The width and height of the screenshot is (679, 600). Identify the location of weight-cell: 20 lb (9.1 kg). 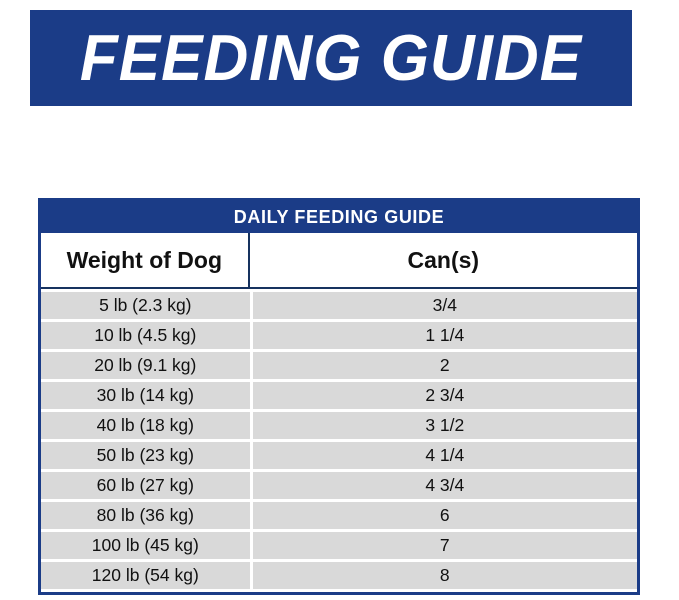
(145, 365).